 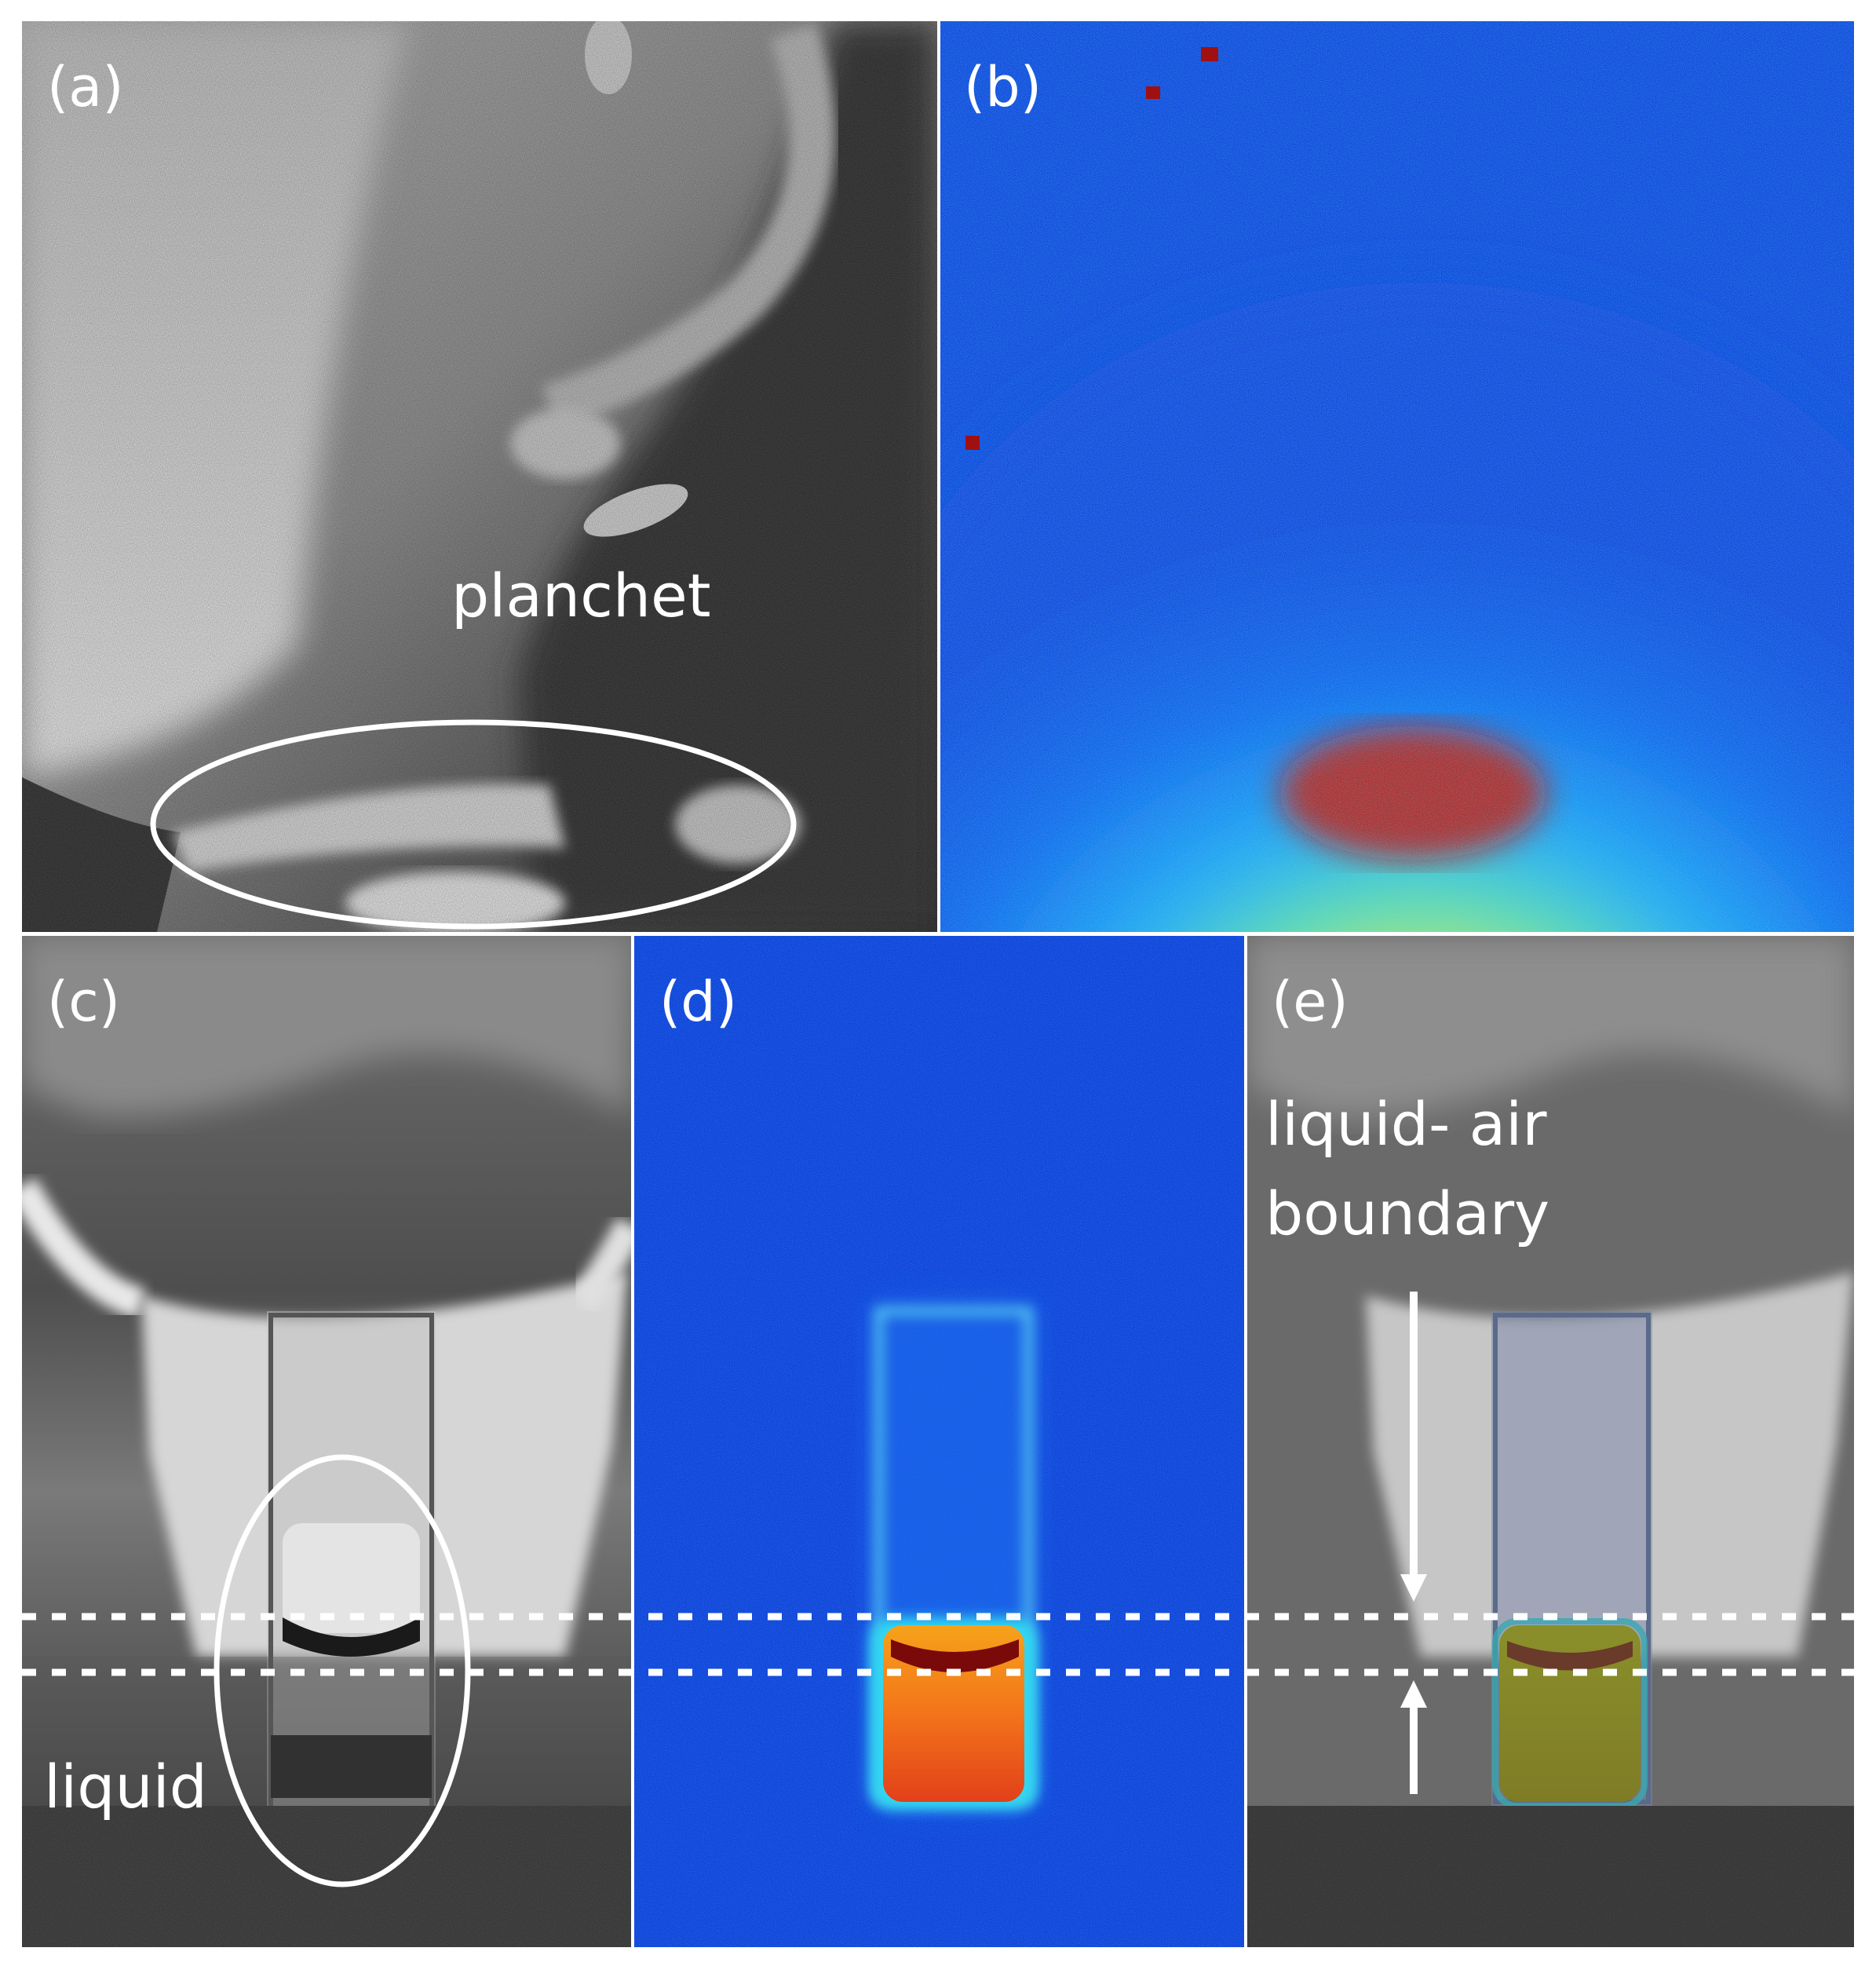 What do you see at coordinates (1406, 1124) in the screenshot?
I see `boundary-label-line1: liquid- air` at bounding box center [1406, 1124].